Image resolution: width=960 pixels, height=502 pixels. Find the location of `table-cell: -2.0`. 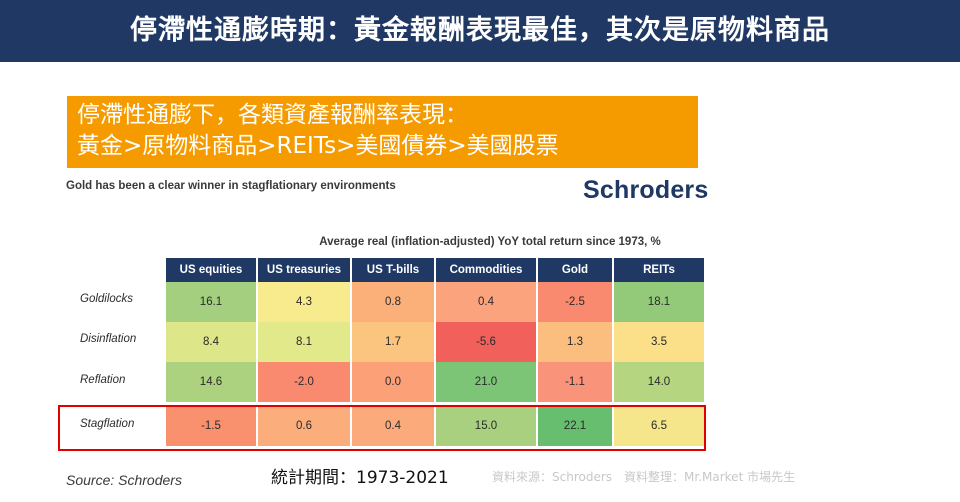

table-cell: -2.0 is located at coordinates (304, 382).